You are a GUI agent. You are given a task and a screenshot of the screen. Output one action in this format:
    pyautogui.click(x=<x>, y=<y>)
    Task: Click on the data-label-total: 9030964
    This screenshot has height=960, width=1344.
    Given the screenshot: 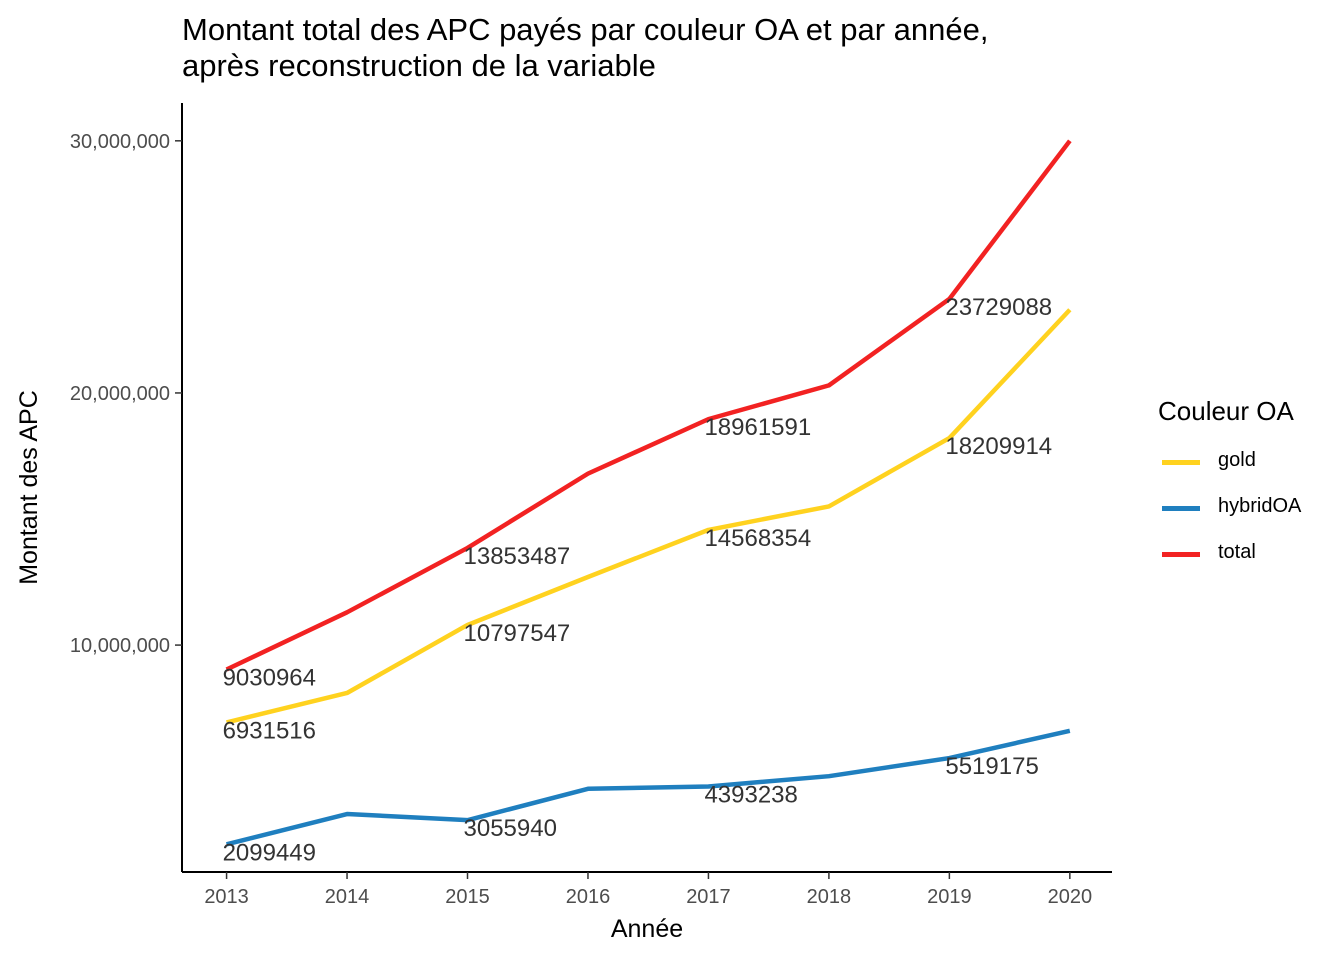 What is the action you would take?
    pyautogui.click(x=269, y=678)
    